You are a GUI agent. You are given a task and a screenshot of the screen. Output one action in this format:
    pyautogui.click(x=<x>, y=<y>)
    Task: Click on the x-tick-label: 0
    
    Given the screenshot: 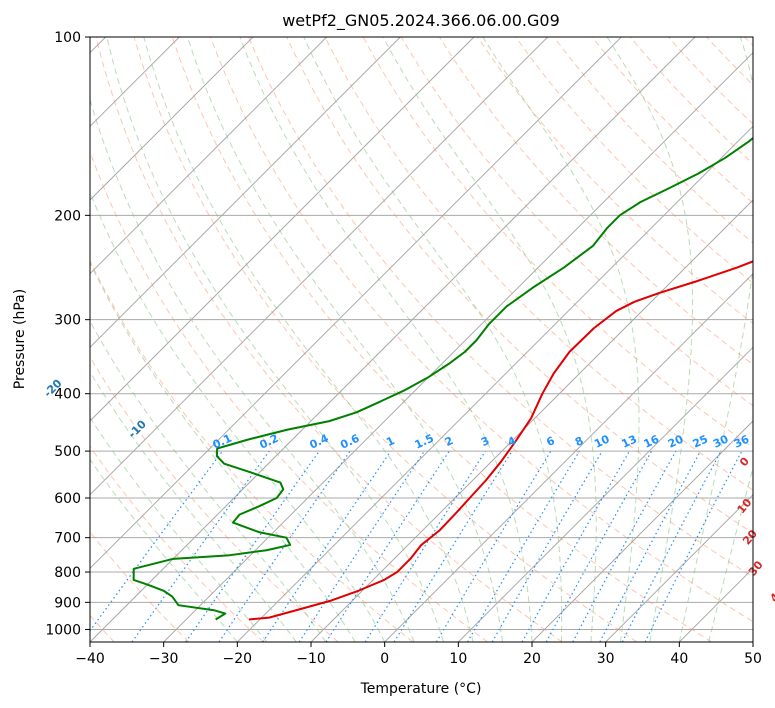 What is the action you would take?
    pyautogui.click(x=384, y=659)
    